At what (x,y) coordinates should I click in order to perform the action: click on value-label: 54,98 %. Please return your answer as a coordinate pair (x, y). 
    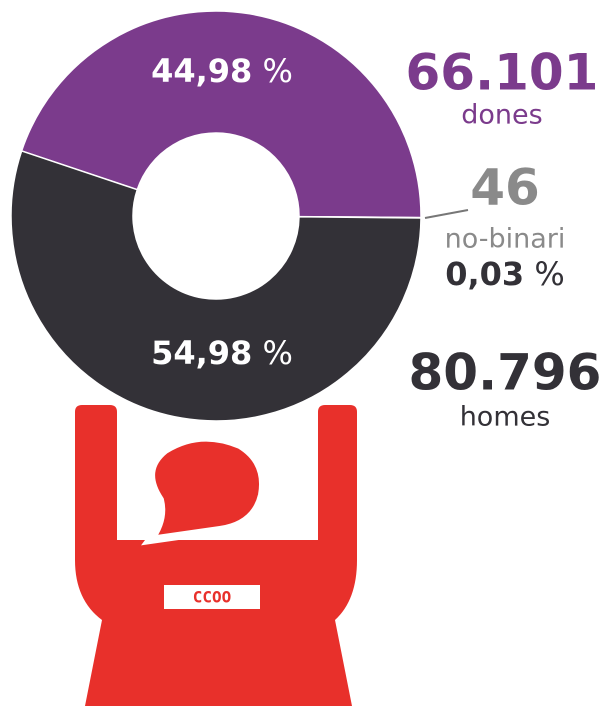
    Looking at the image, I should click on (222, 353).